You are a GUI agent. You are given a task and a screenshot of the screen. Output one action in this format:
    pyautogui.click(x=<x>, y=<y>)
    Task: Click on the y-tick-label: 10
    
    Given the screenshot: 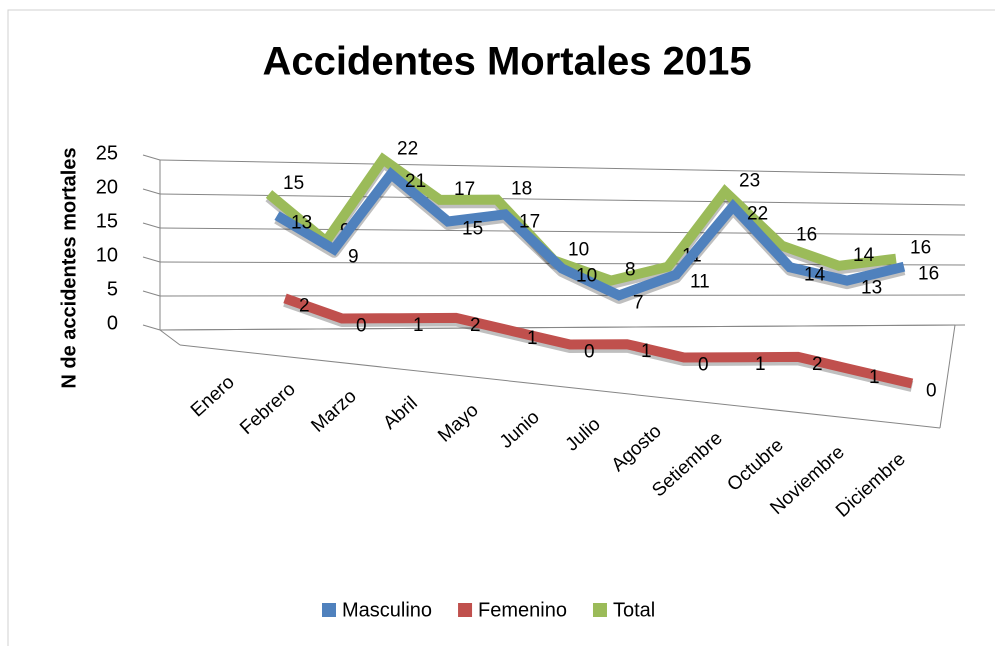 What is the action you would take?
    pyautogui.click(x=107, y=255)
    